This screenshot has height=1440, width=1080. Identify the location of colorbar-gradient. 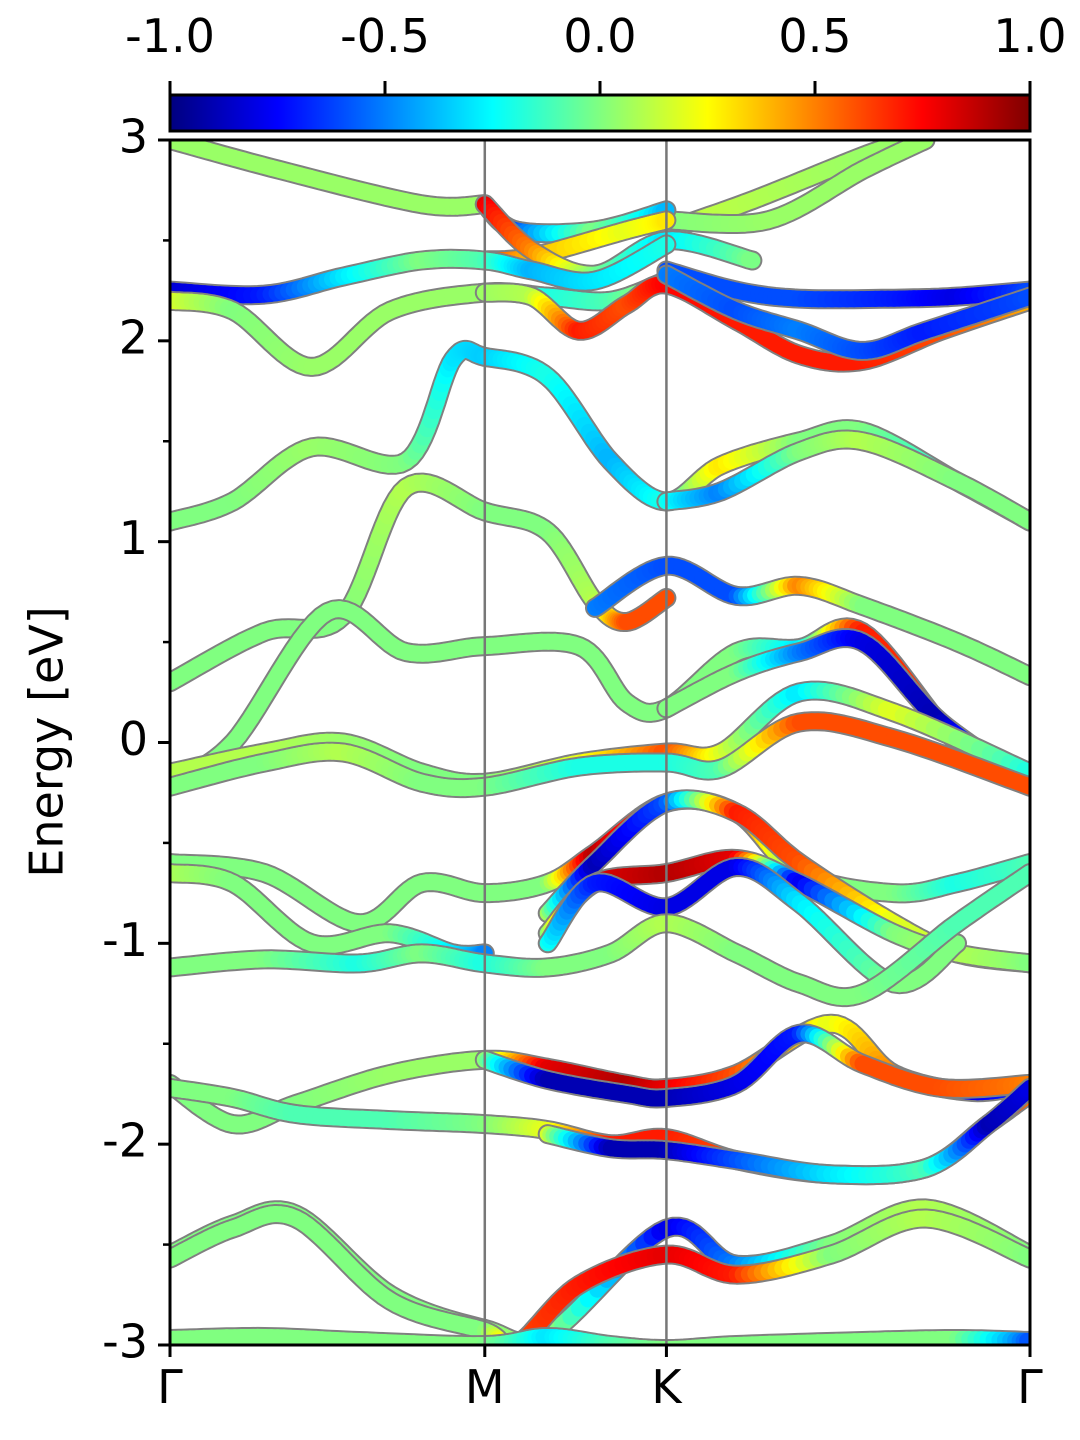
(600, 113).